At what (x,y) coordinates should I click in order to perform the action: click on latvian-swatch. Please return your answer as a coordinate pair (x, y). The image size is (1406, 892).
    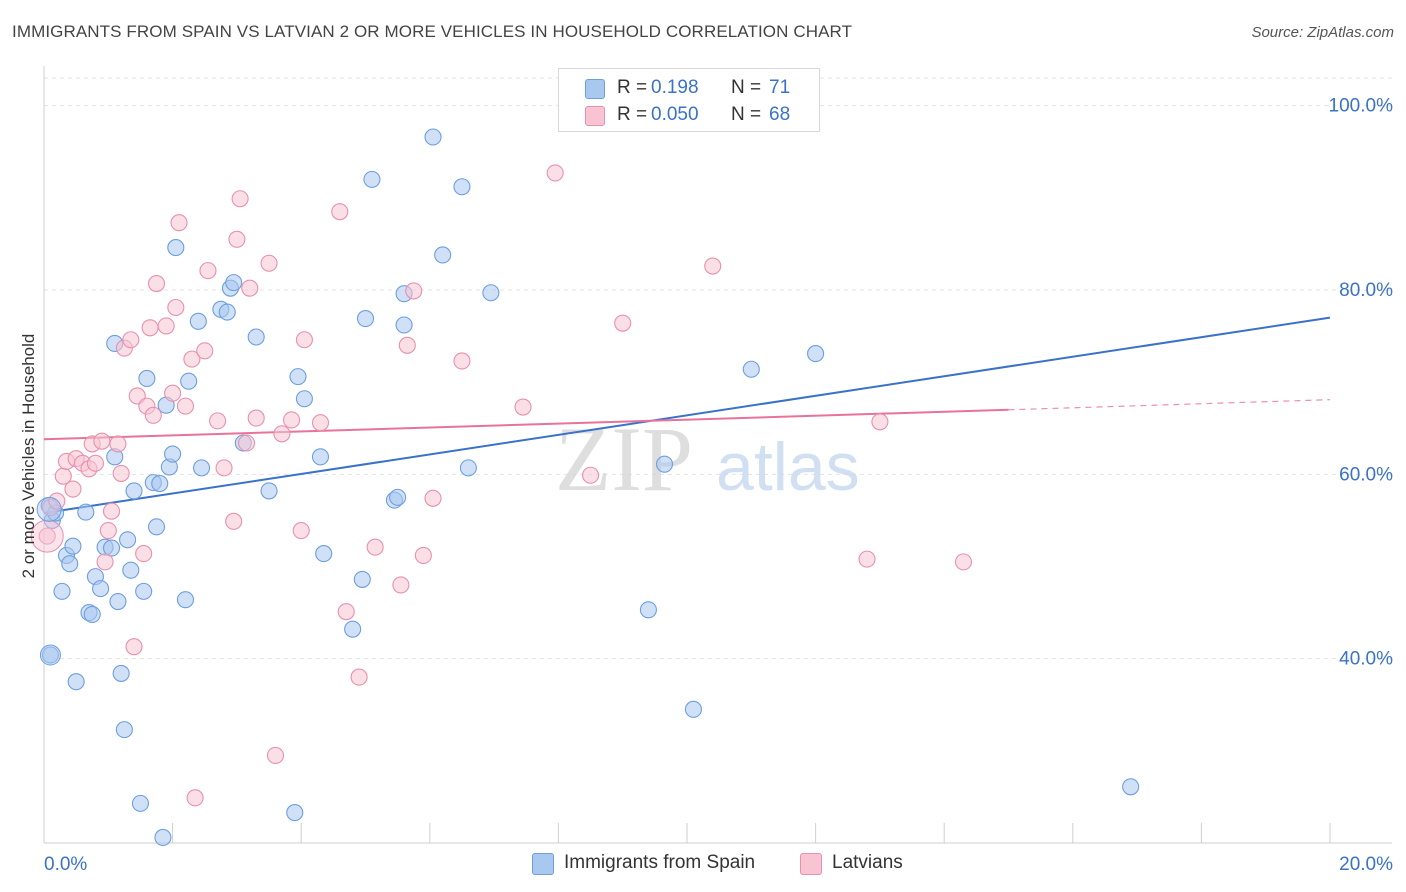
    Looking at the image, I should click on (595, 116).